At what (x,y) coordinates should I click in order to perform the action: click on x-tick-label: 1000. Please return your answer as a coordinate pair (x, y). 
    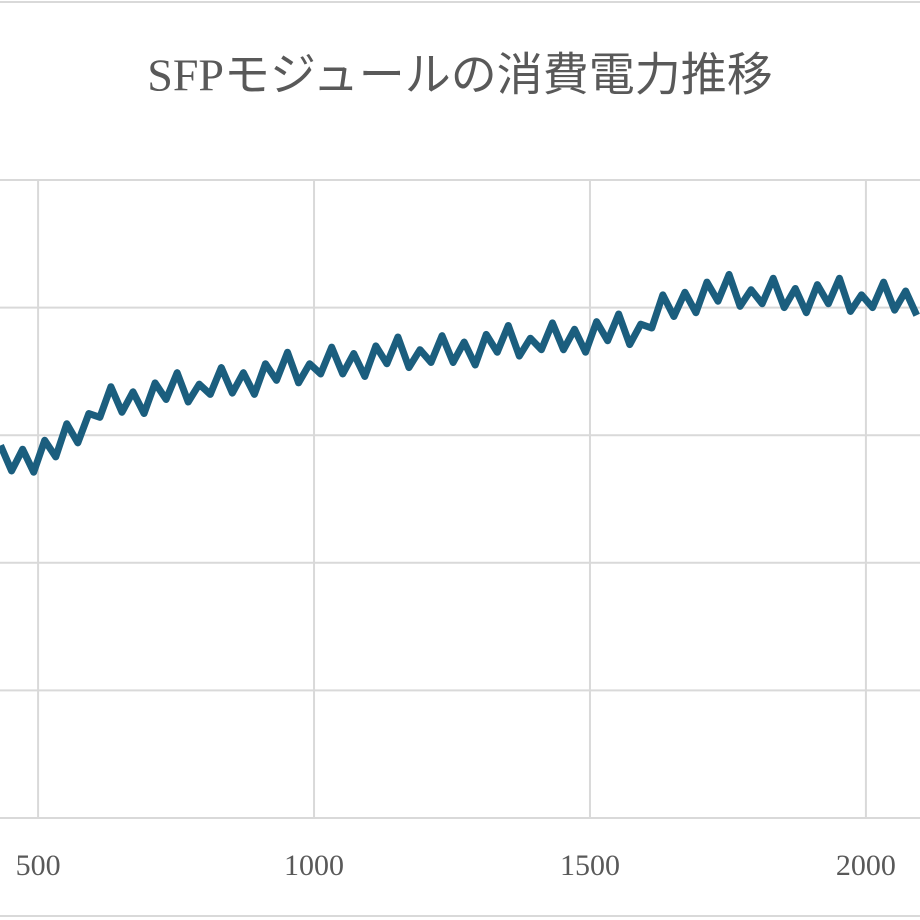
    Looking at the image, I should click on (314, 865).